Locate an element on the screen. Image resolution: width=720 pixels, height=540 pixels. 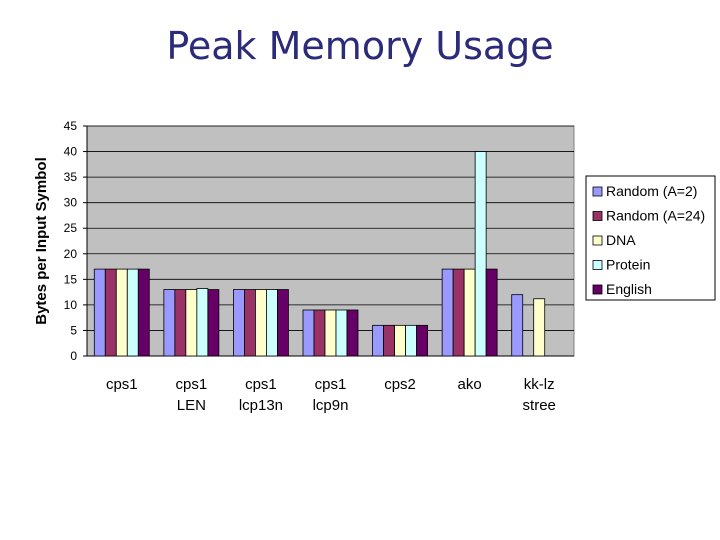
x-tick-label: lcp9n is located at coordinates (331, 405).